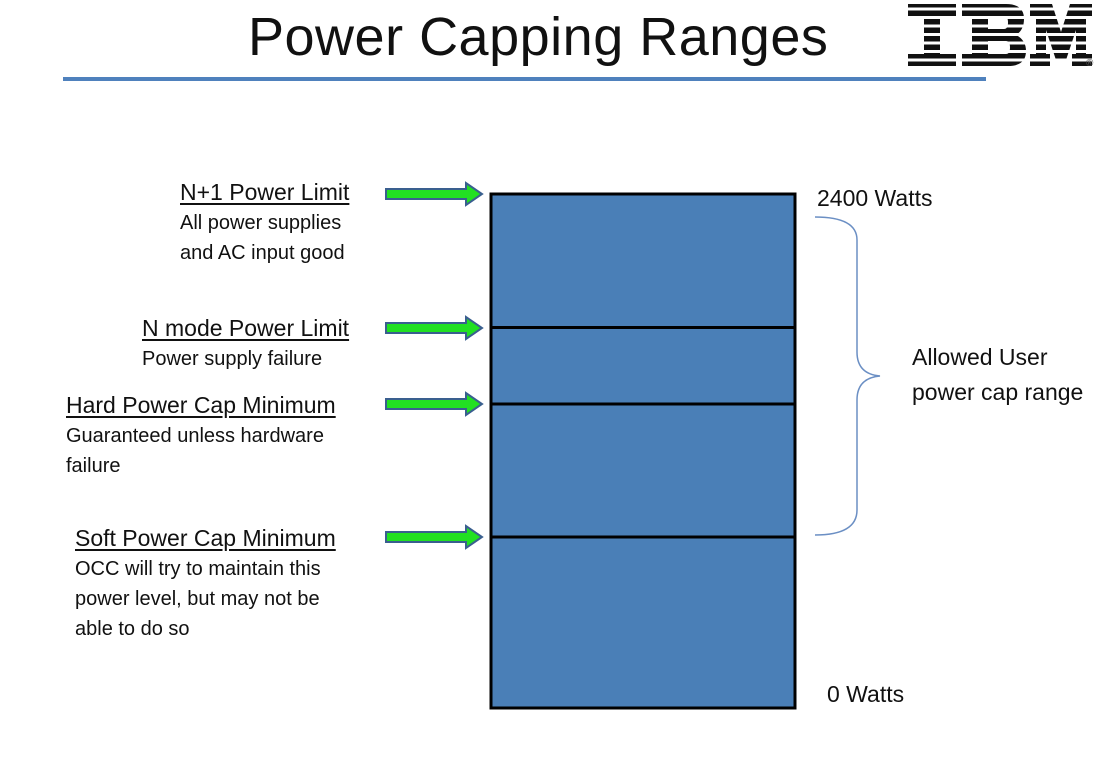 The width and height of the screenshot is (1108, 778). I want to click on level-desc-line: power level, but may not be, so click(197, 599).